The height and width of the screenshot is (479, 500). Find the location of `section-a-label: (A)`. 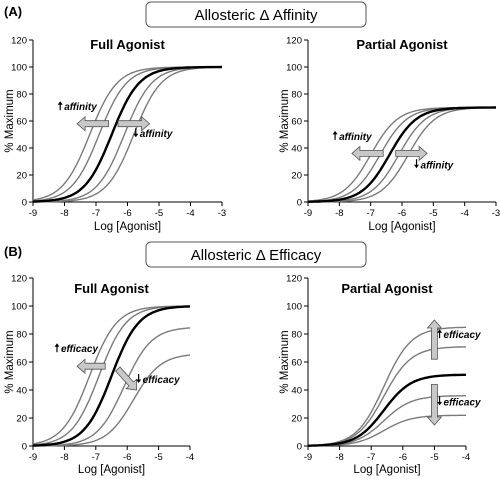

section-a-label: (A) is located at coordinates (13, 11).